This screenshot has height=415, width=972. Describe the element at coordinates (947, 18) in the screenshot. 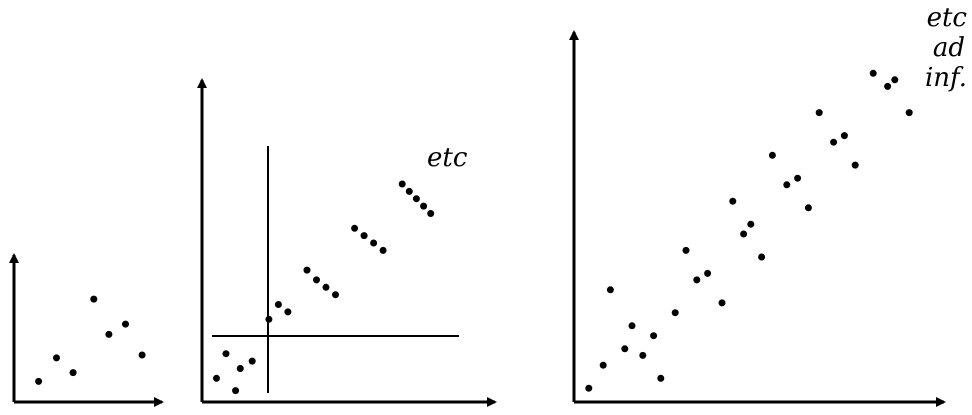

I see `panel-large-label-line-1: etc` at that location.